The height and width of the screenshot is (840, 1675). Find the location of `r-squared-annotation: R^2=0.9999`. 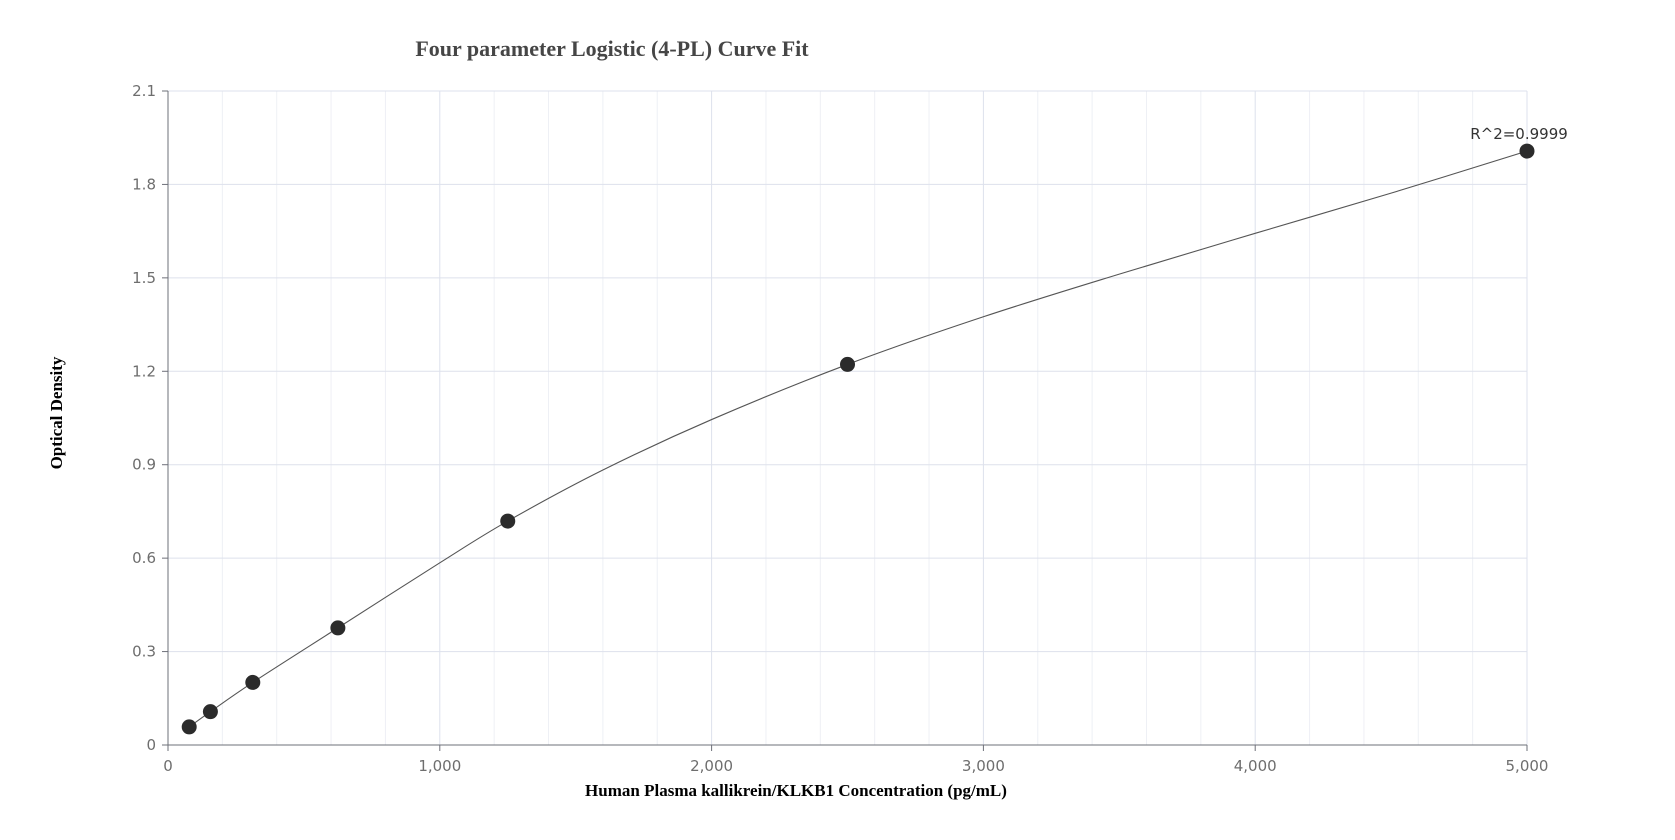

r-squared-annotation: R^2=0.9999 is located at coordinates (1519, 134).